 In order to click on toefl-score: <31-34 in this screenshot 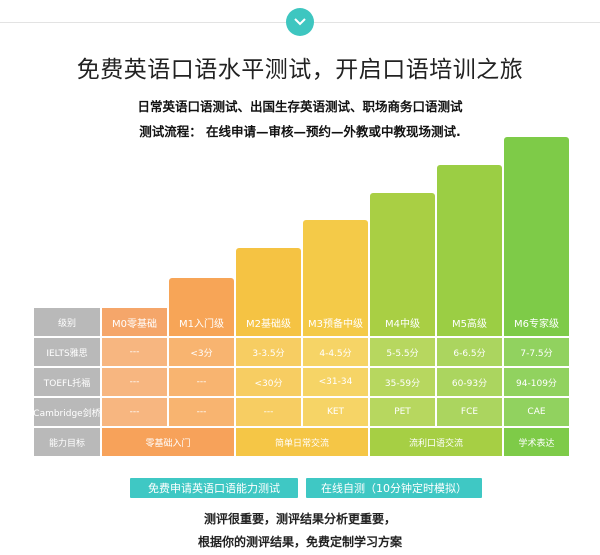, I will do `click(335, 382)`.